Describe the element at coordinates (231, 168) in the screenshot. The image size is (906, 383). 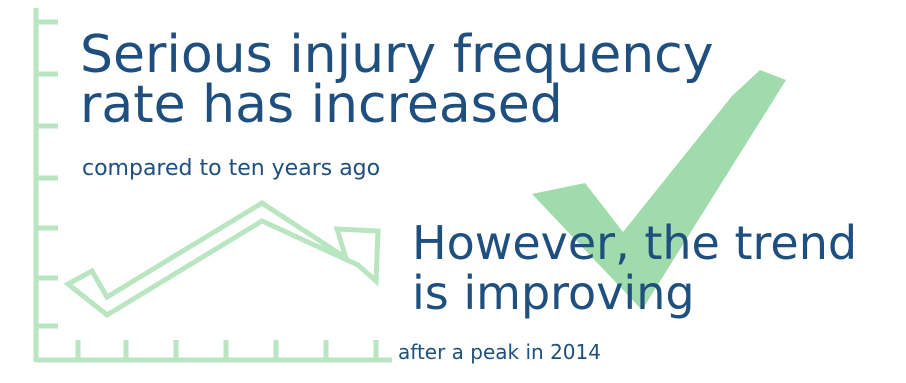
I see `headline-subtext: compared to ten years ago` at that location.